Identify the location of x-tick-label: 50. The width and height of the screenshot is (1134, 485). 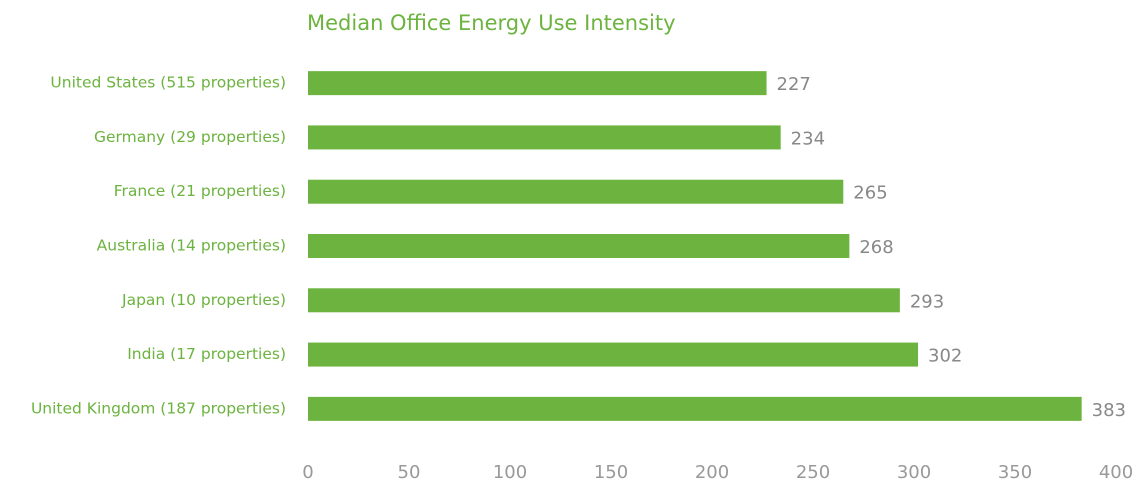
(409, 472).